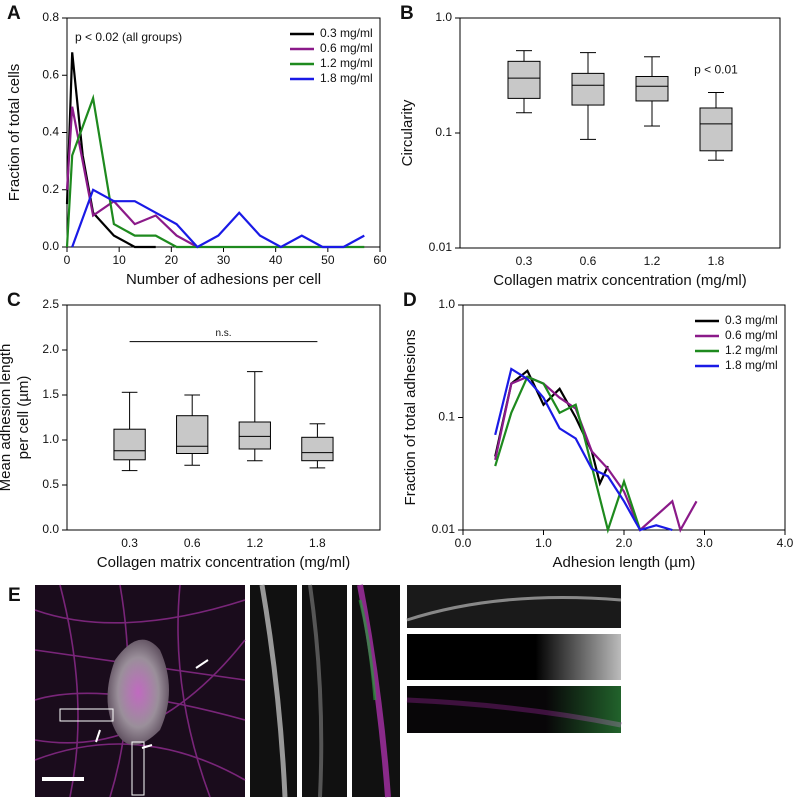 The image size is (800, 802). I want to click on y-axis-label: Mean adhesion length, so click(7, 418).